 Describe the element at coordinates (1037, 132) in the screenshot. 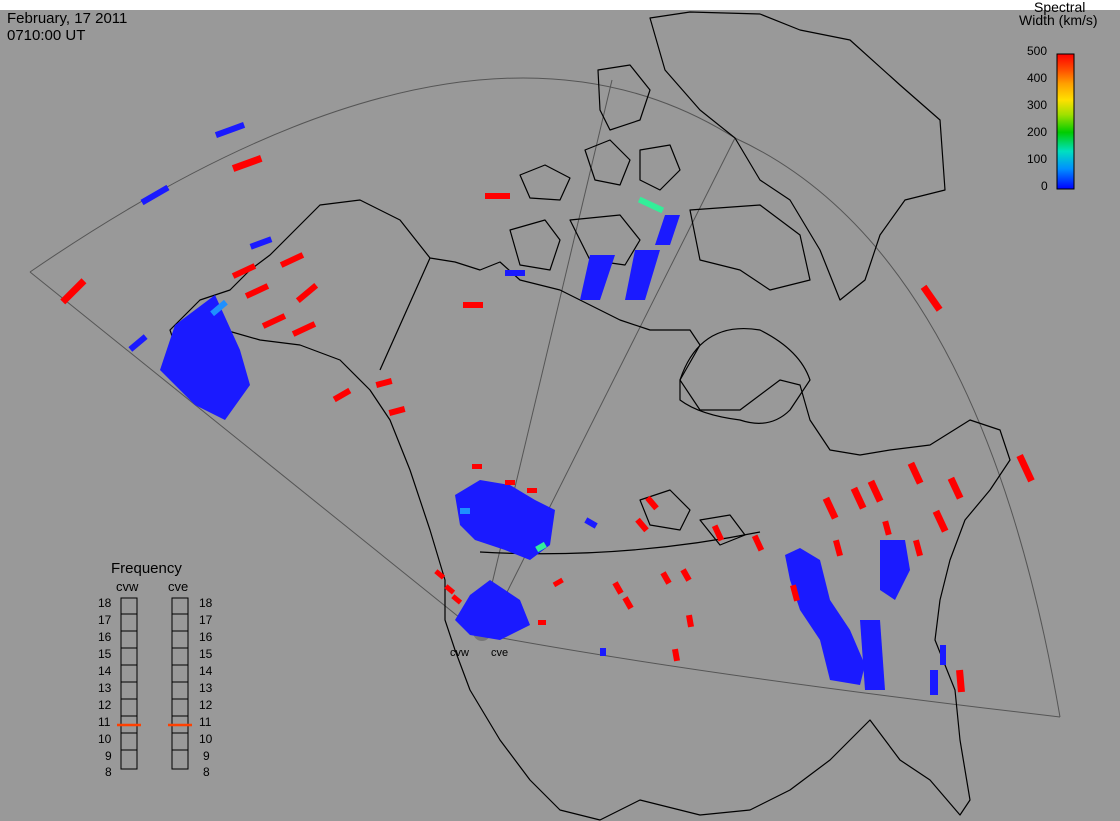

I see `colorbar-tick: 200` at that location.